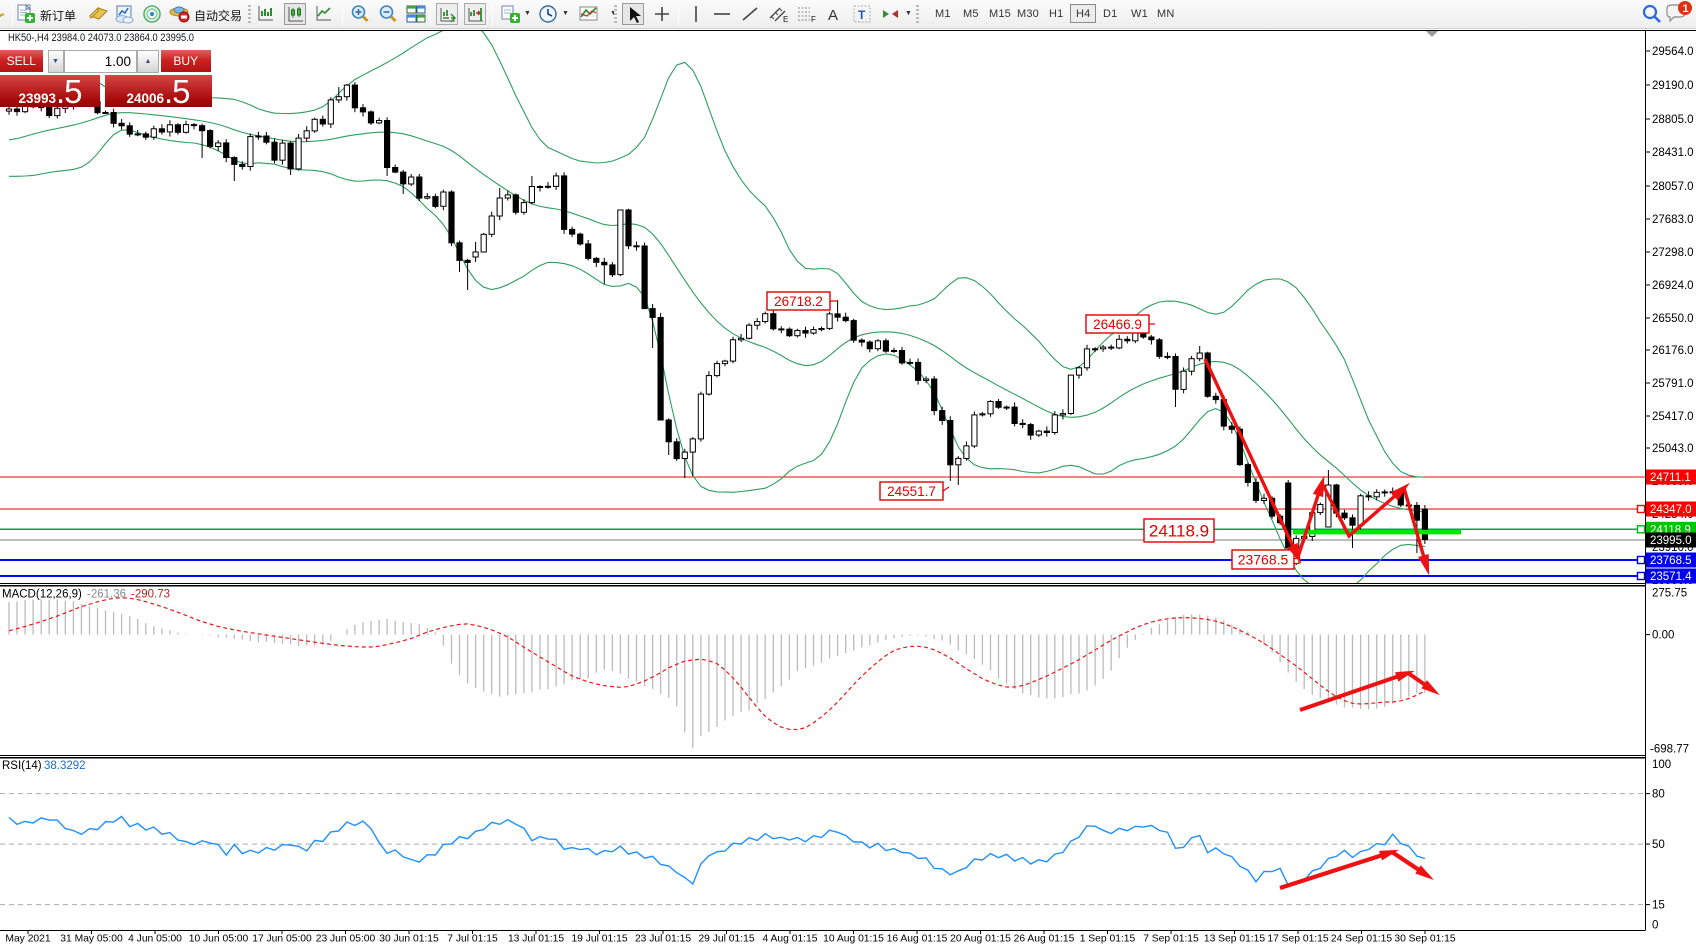 Image resolution: width=1696 pixels, height=950 pixels. What do you see at coordinates (1673, 187) in the screenshot?
I see `svg-text: 28057.0` at bounding box center [1673, 187].